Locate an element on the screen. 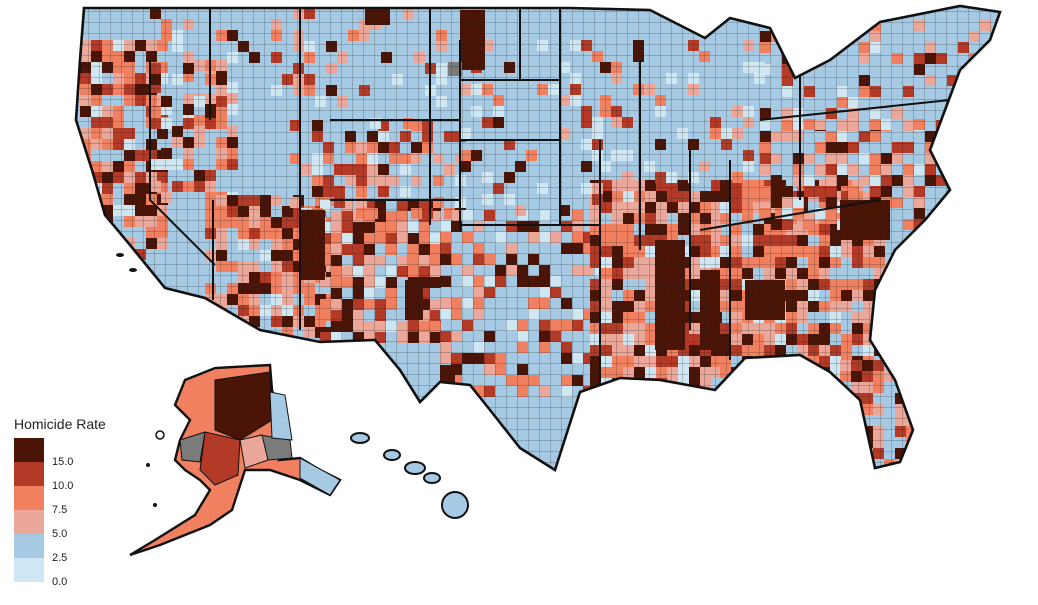 This screenshot has height=605, width=1038. legend-tick-15: 15.0 is located at coordinates (63, 462).